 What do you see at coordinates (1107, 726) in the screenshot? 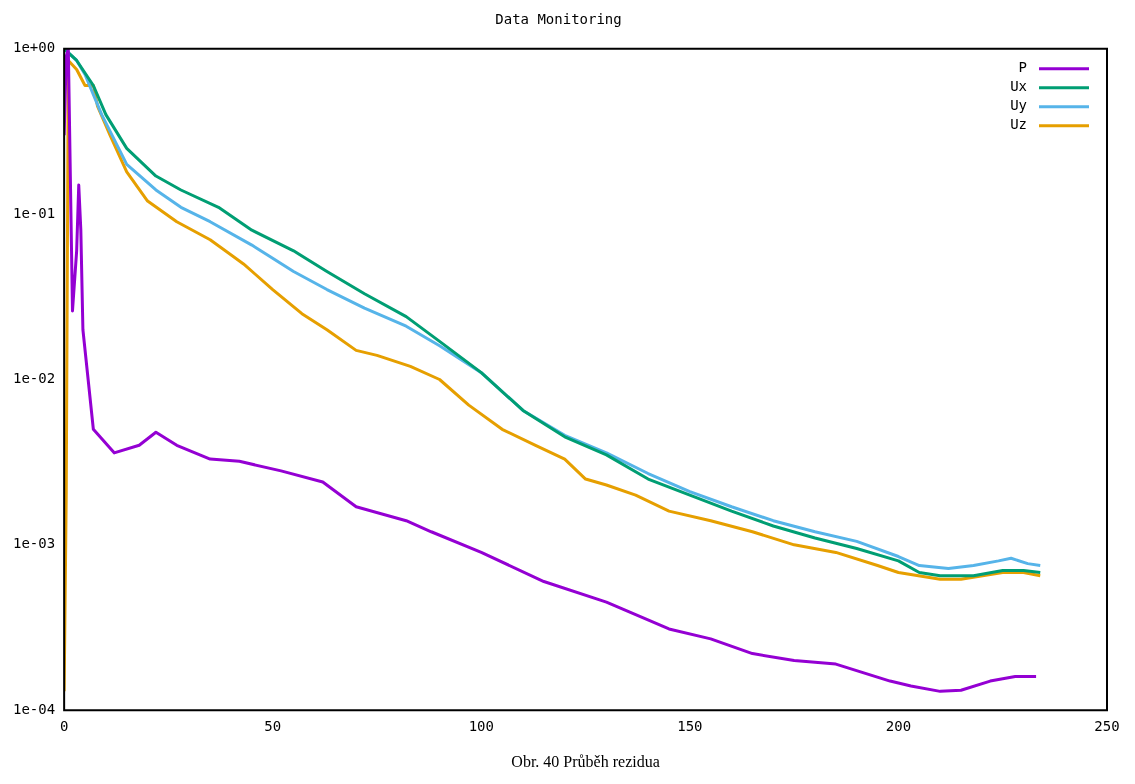
I see `x-tick-label: 250` at bounding box center [1107, 726].